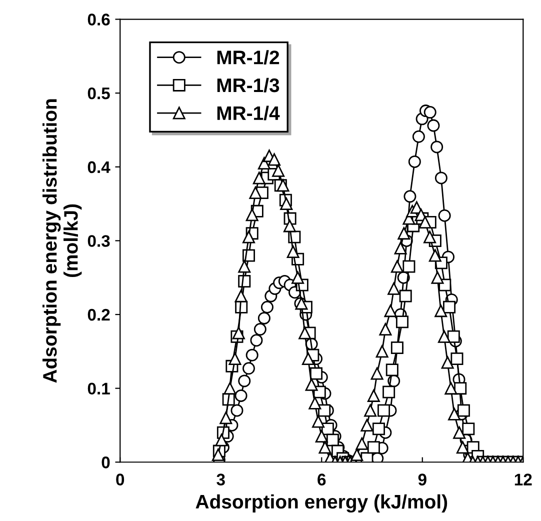 The image size is (541, 521). What do you see at coordinates (120, 480) in the screenshot?
I see `x-tick-label: 0` at bounding box center [120, 480].